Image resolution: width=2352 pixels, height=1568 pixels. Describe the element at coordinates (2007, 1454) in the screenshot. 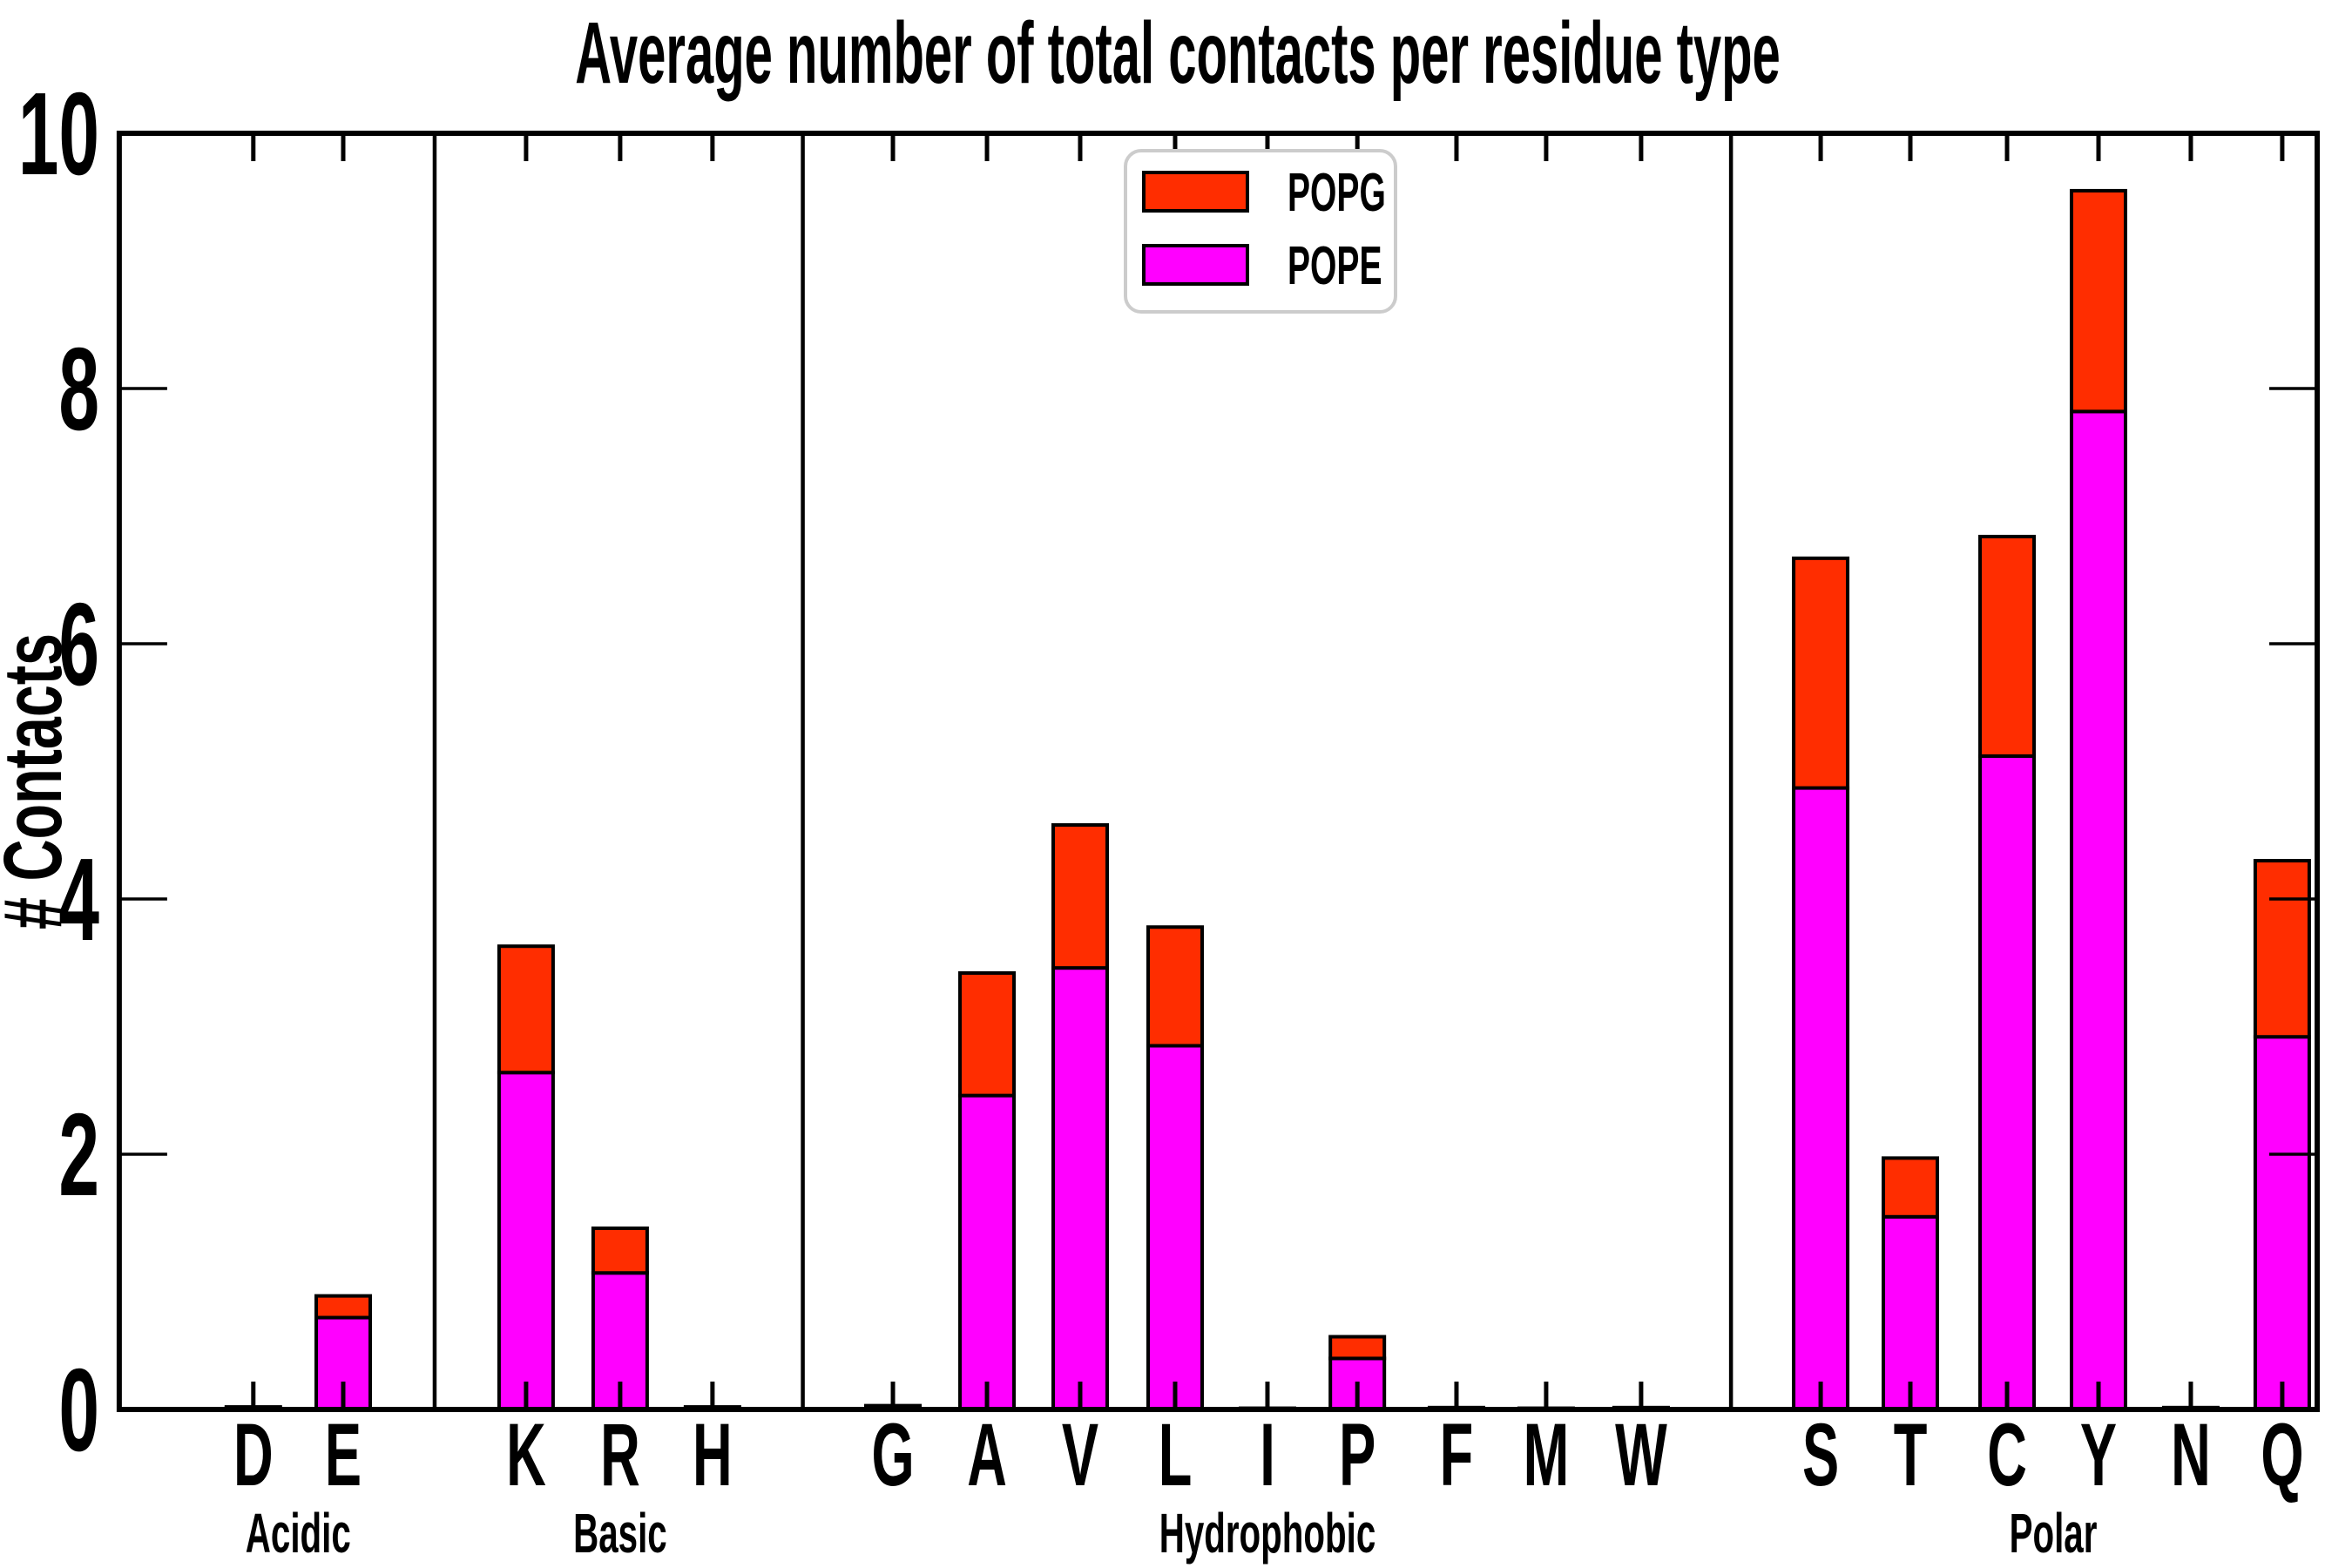

I see `category-label-C: C` at that location.